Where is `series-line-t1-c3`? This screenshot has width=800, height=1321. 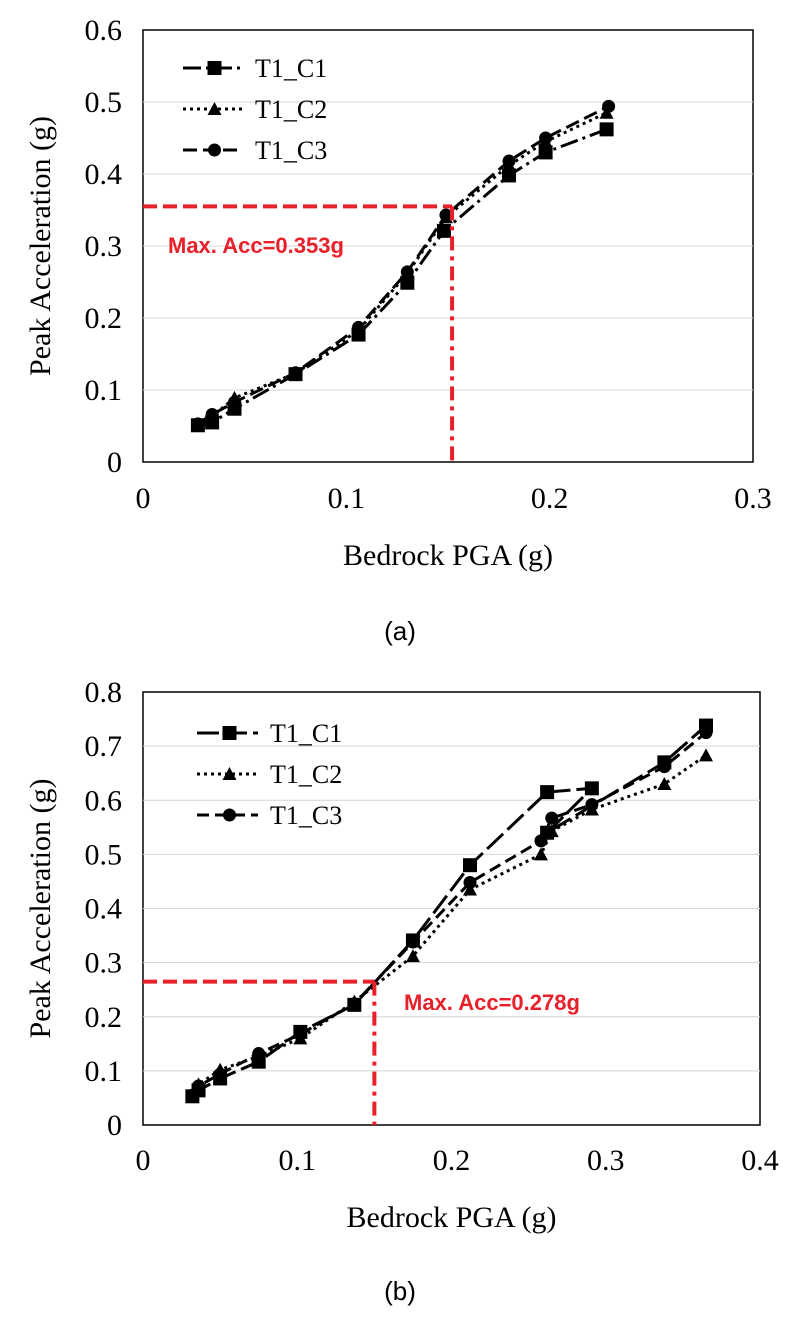
series-line-t1-c3 is located at coordinates (403, 265).